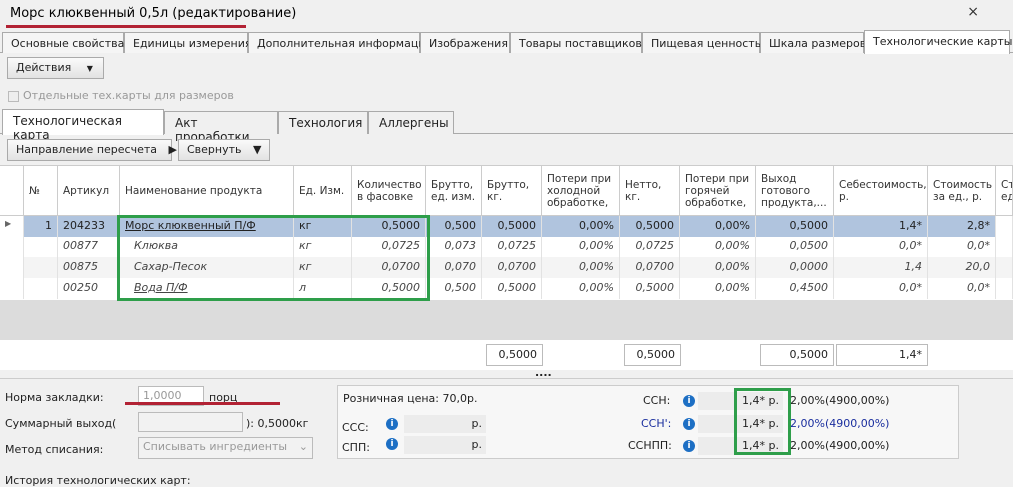 This screenshot has width=1013, height=487. Describe the element at coordinates (188, 42) in the screenshot. I see `tab-units: Единицы измерения` at that location.